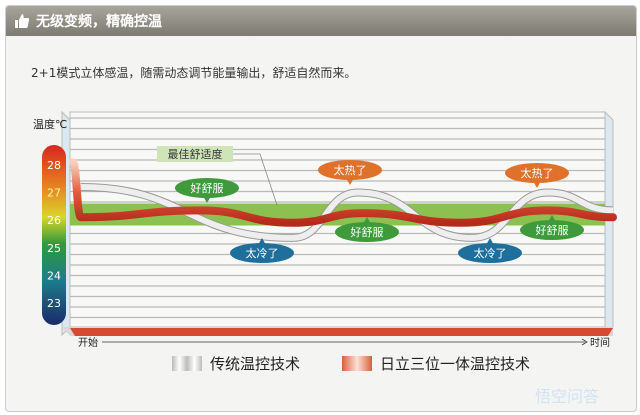  What do you see at coordinates (341, 332) in the screenshot?
I see `floor-red` at bounding box center [341, 332].